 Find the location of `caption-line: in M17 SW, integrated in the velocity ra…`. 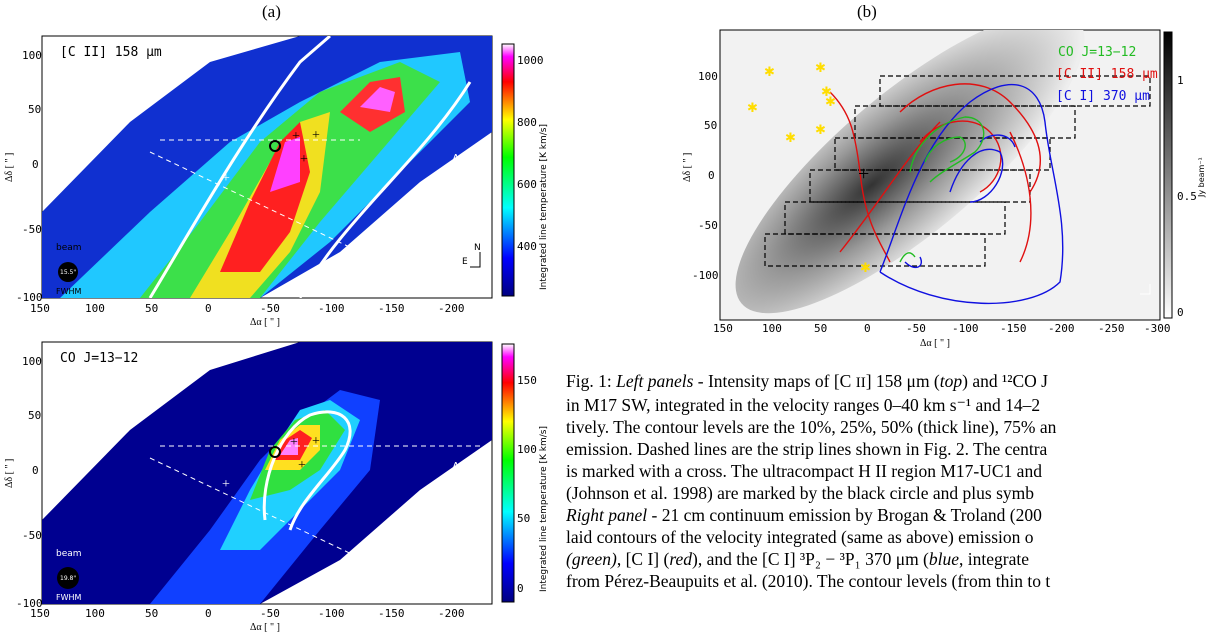

caption-line: in M17 SW, integrated in the velocity ra… is located at coordinates (803, 405).